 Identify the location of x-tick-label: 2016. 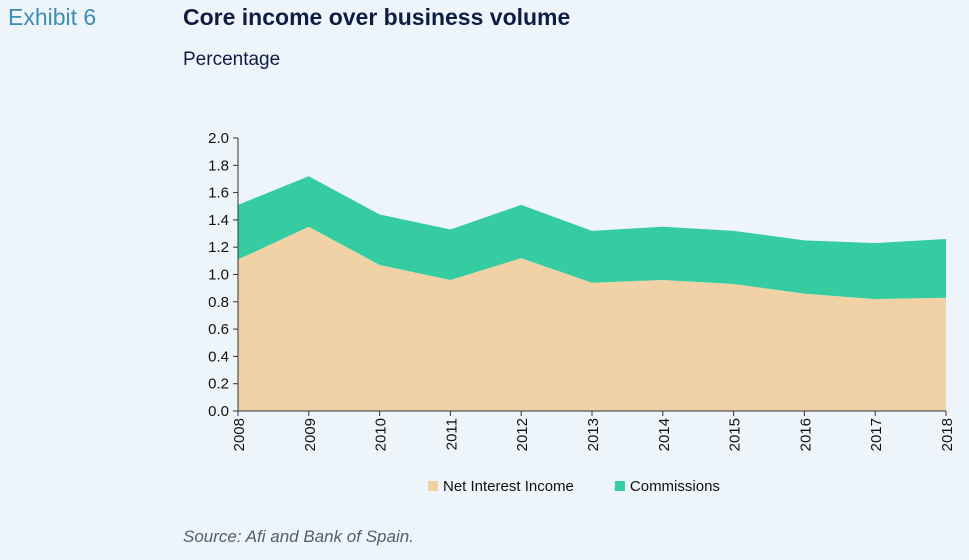
(805, 434).